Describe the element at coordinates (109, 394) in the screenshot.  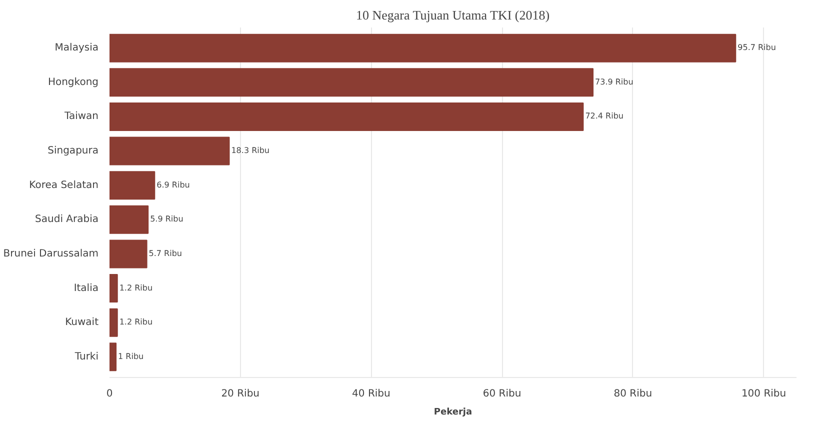
I see `x-tick-label: 0` at that location.